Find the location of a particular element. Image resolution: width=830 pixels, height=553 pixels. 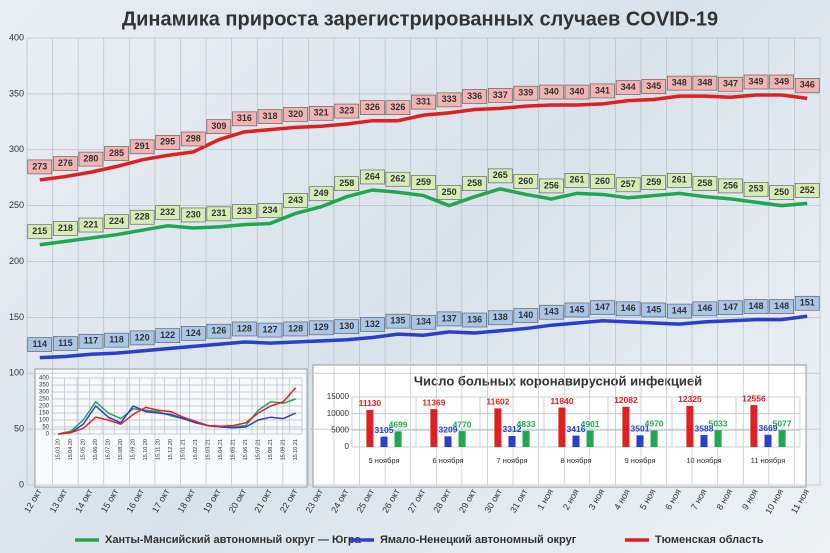

value-label: 257 is located at coordinates (628, 184).